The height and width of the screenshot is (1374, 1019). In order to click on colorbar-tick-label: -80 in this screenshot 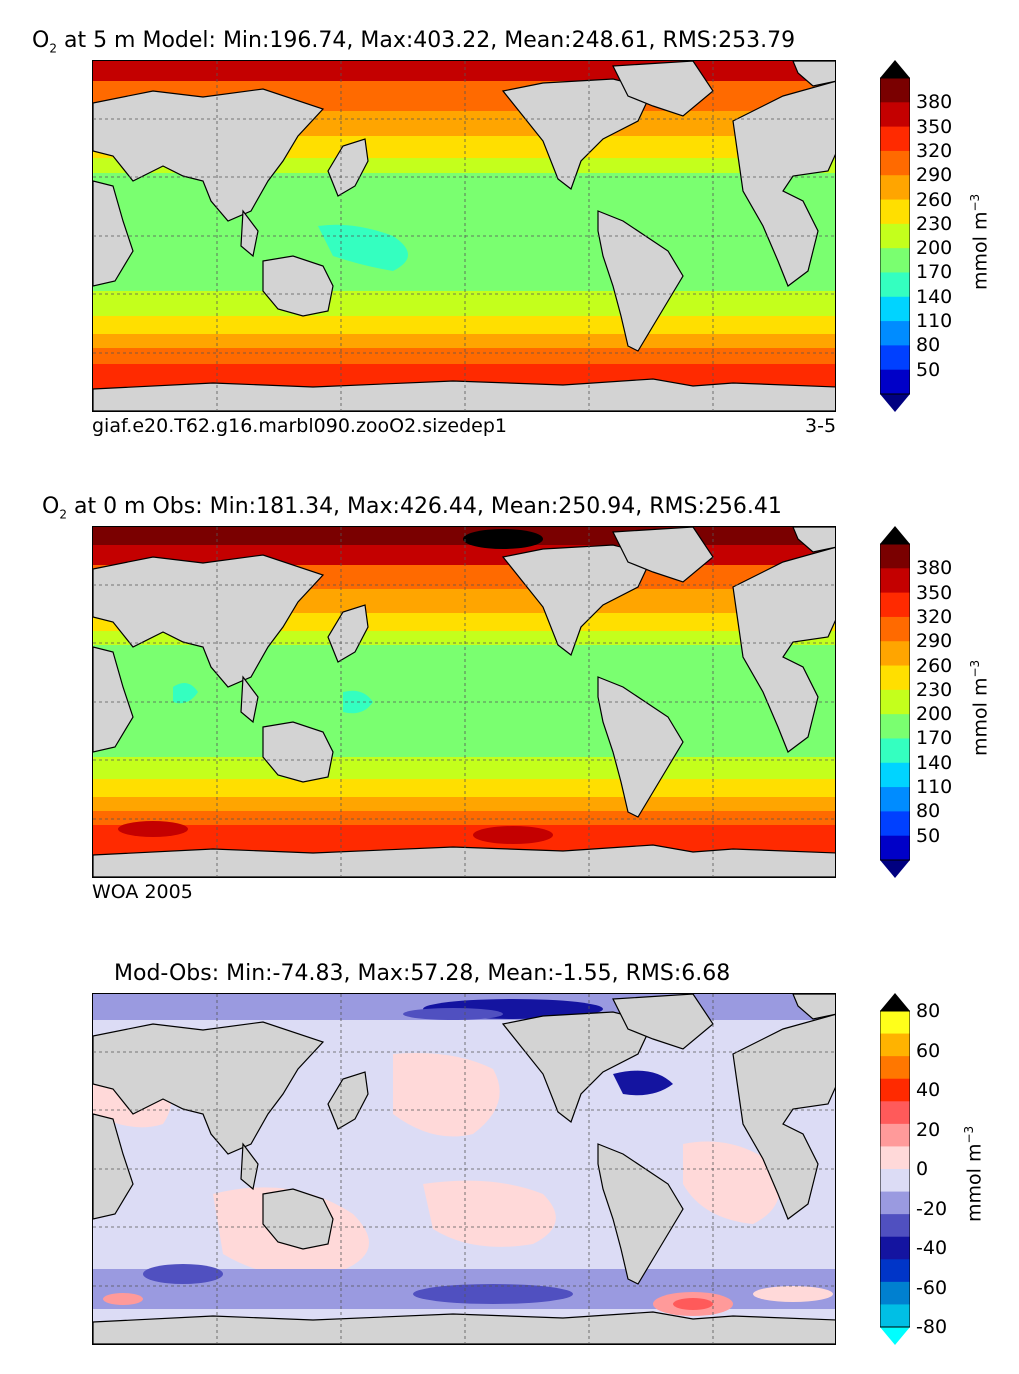, I will do `click(932, 1327)`.